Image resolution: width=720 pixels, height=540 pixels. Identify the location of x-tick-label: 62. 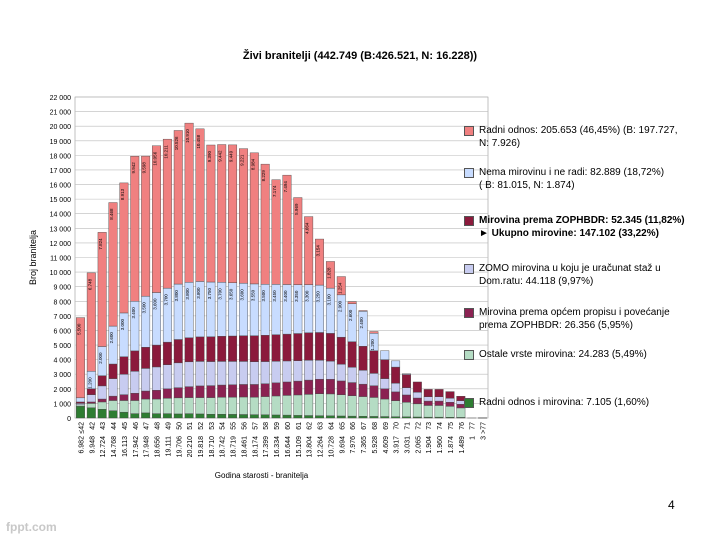
(310, 426).